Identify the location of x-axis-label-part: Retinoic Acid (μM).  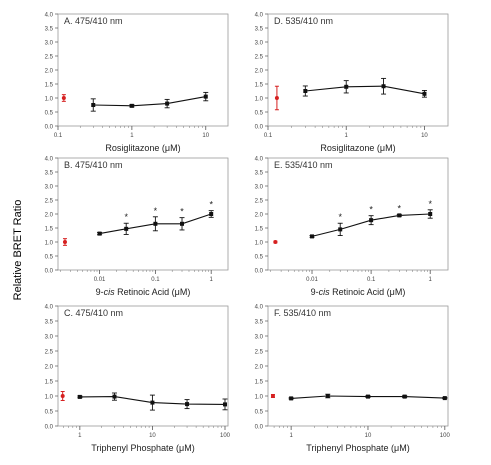
(153, 292).